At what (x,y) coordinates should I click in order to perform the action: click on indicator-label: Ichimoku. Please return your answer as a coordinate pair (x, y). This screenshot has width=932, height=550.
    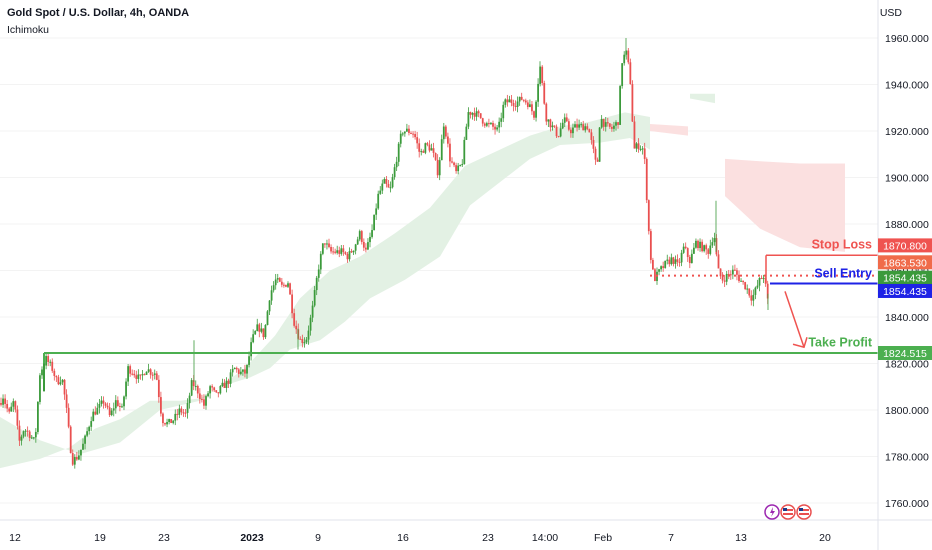
    Looking at the image, I should click on (28, 30).